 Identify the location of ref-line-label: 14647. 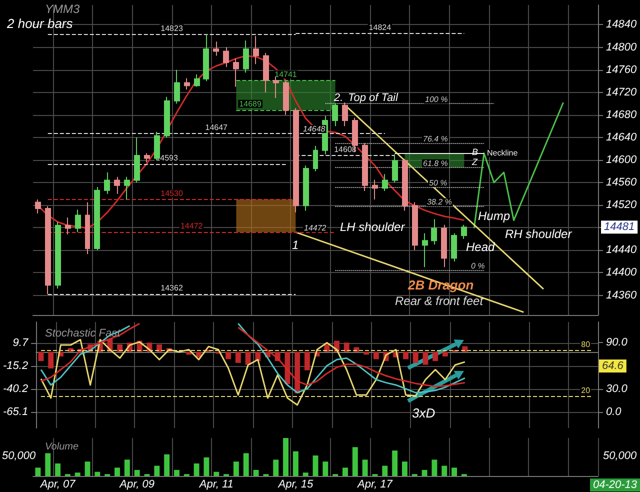
(216, 127).